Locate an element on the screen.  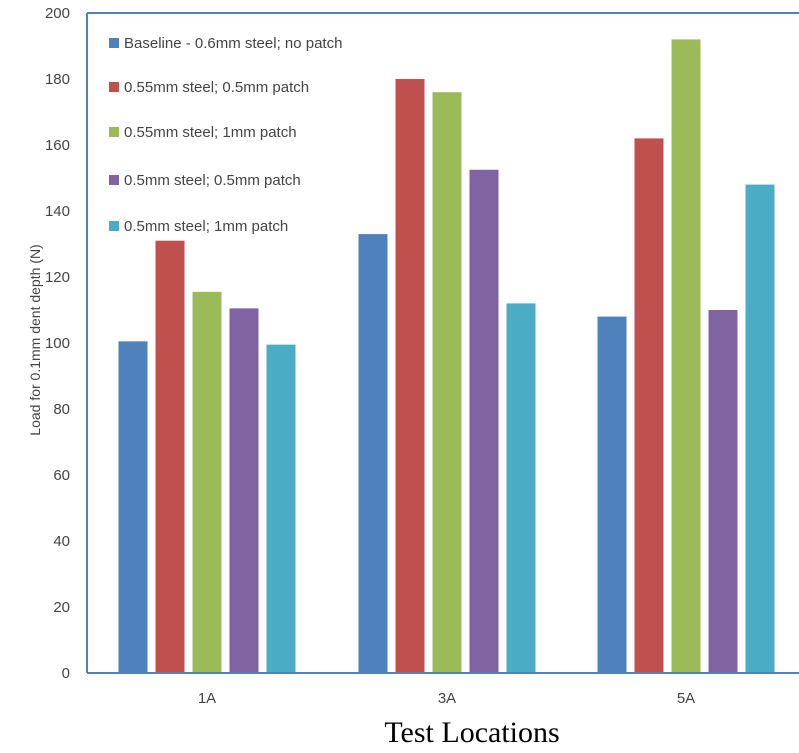
x-axis-ticks: 1A 3A 5A is located at coordinates (446, 698).